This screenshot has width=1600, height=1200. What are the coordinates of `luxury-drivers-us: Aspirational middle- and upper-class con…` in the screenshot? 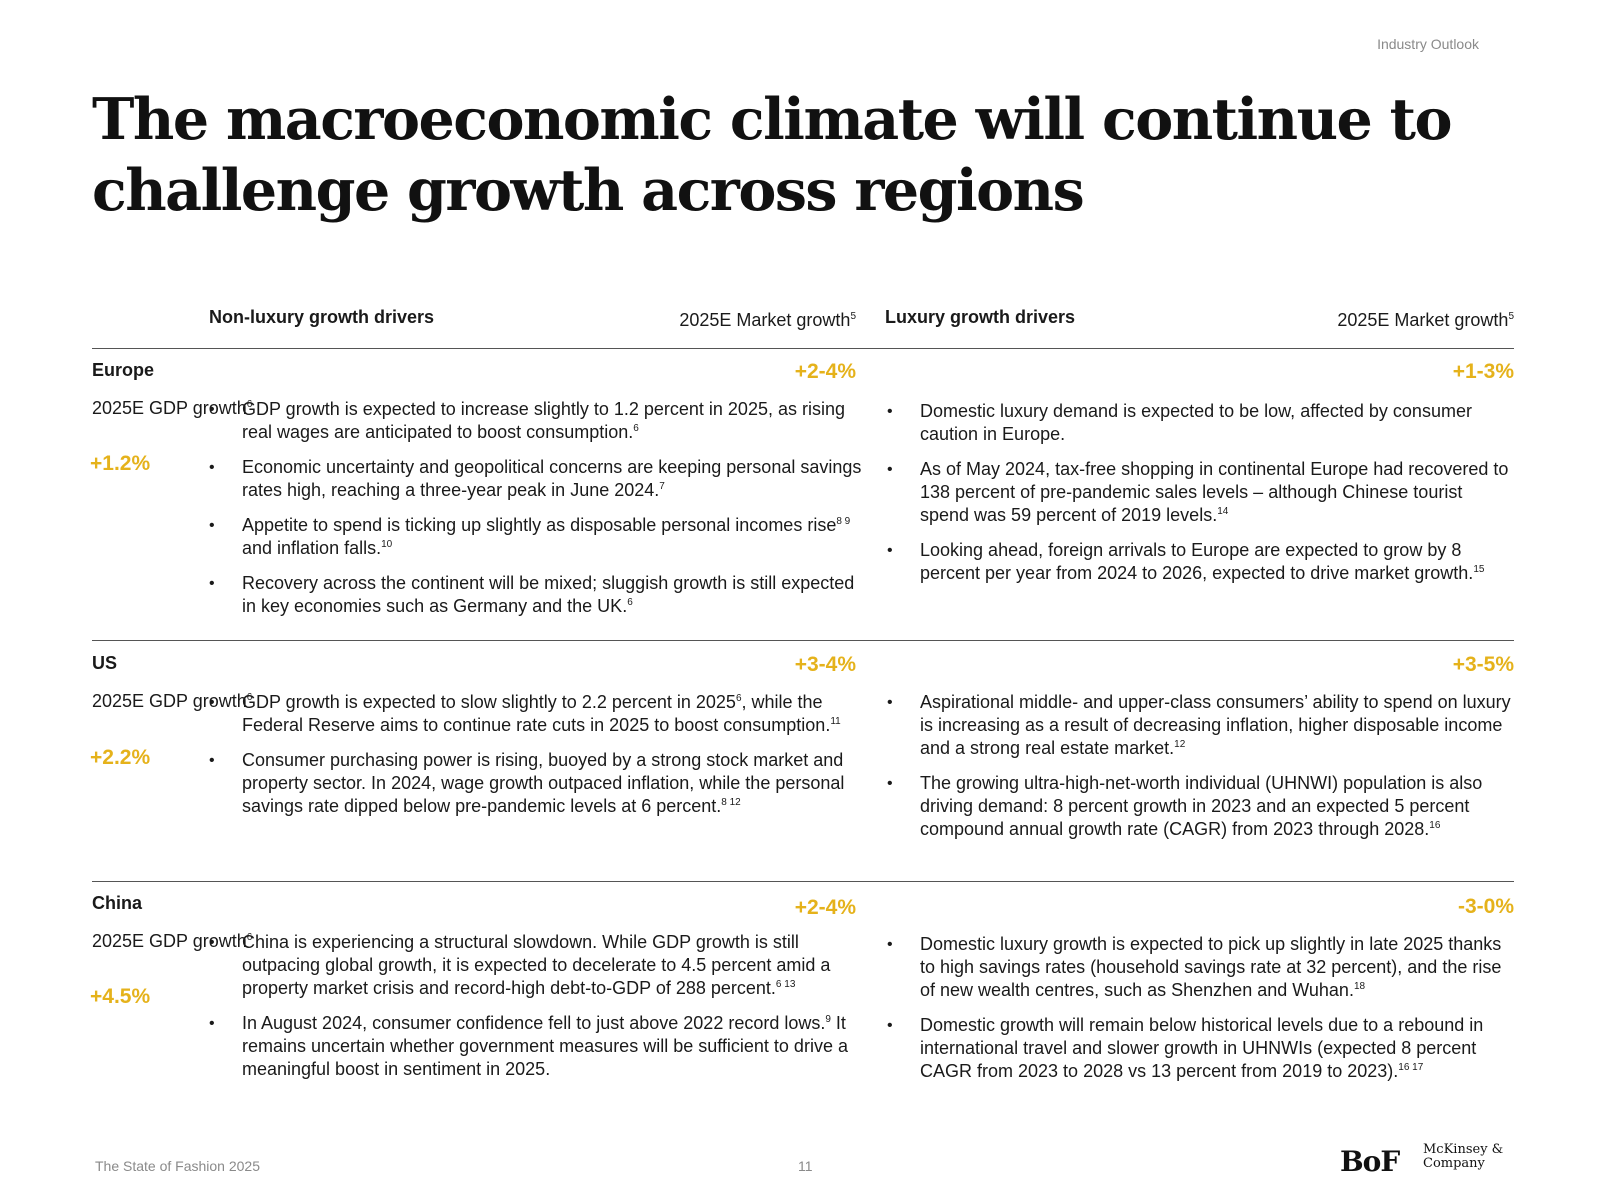 It's located at (1201, 772).